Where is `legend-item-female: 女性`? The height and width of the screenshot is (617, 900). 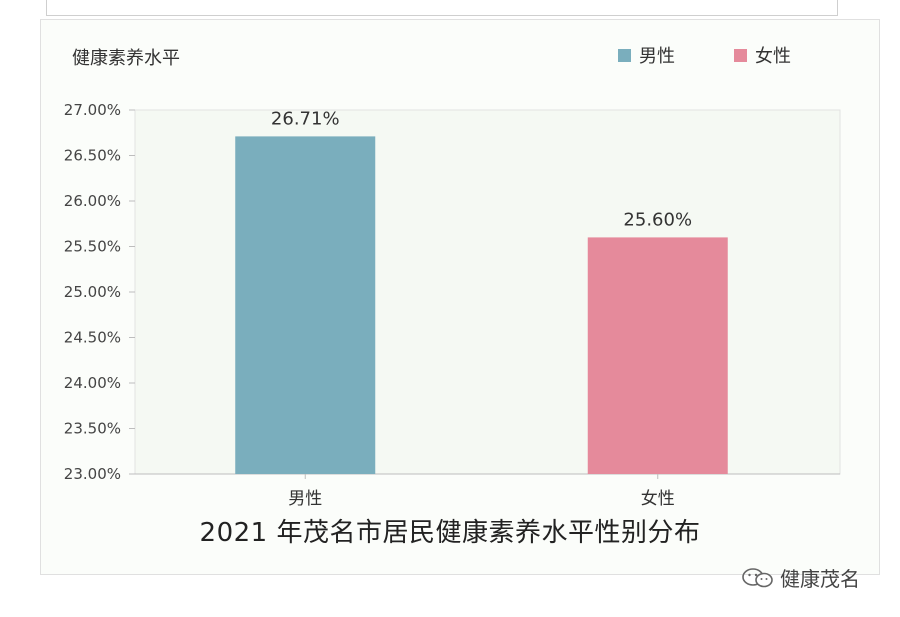 legend-item-female: 女性 is located at coordinates (762, 55).